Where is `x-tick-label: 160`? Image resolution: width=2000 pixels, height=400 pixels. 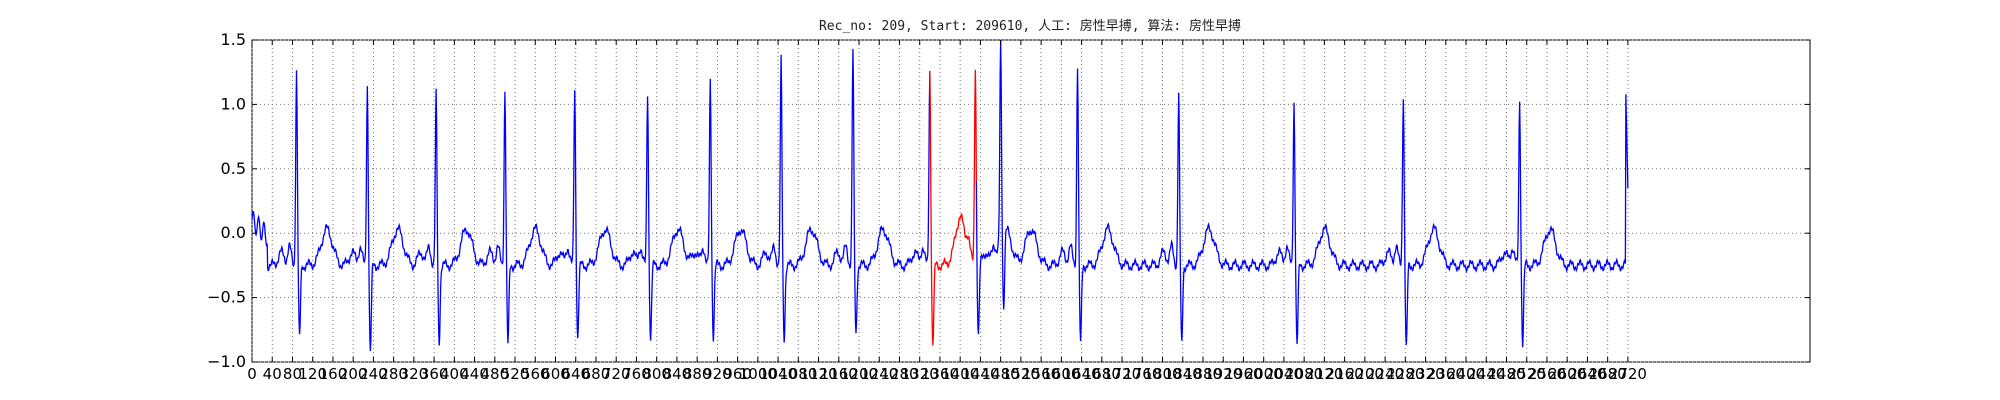 x-tick-label: 160 is located at coordinates (333, 374).